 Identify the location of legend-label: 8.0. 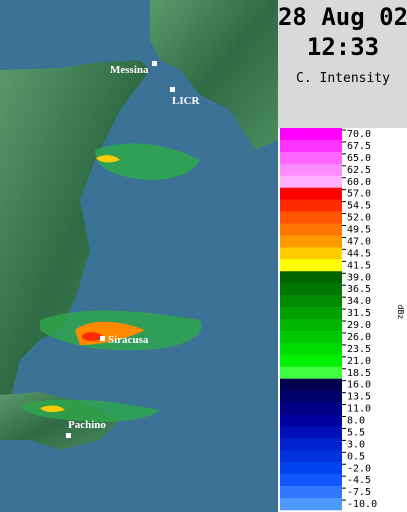
(356, 421).